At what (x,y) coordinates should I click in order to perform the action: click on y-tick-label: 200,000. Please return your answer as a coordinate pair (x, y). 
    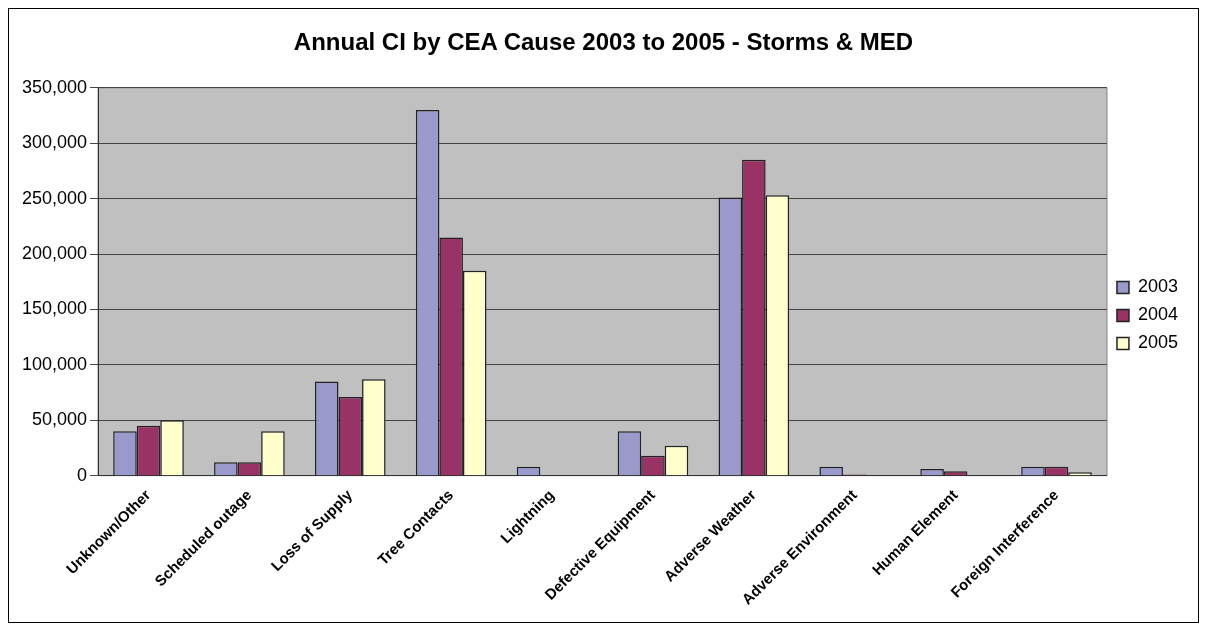
    Looking at the image, I should click on (54, 252).